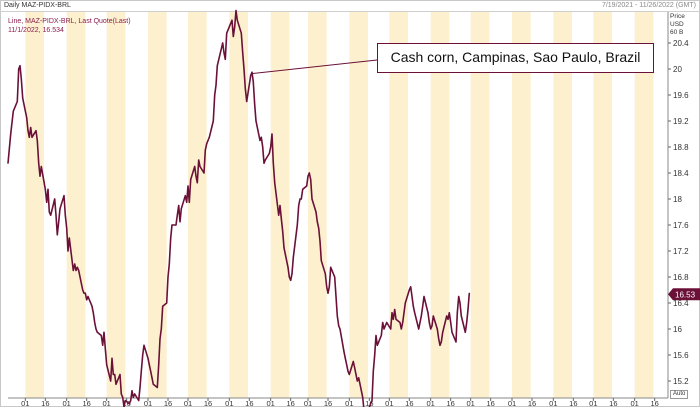  I want to click on auto-scale-button: Auto, so click(679, 394).